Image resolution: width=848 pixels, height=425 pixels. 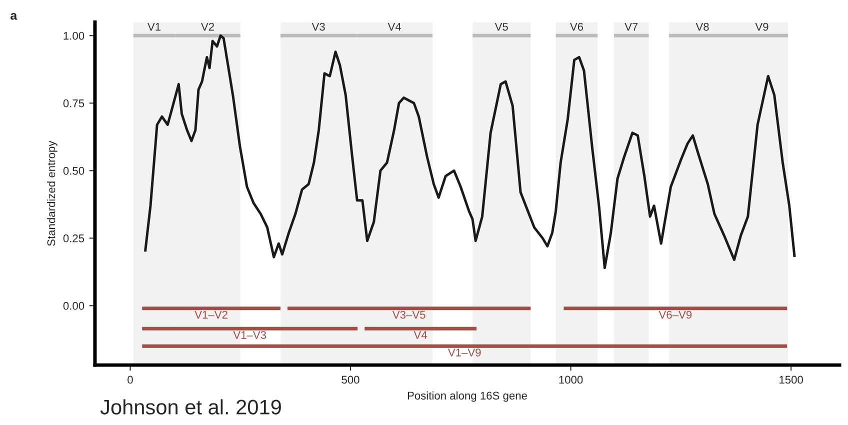 What do you see at coordinates (318, 26) in the screenshot?
I see `band-label: V3` at bounding box center [318, 26].